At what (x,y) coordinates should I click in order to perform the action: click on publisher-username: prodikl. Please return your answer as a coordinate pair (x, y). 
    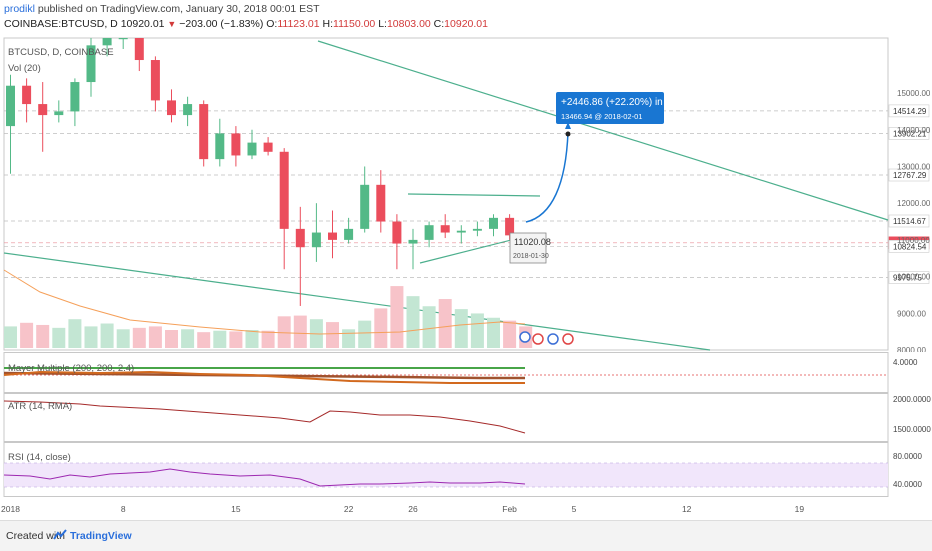
    Looking at the image, I should click on (19, 9).